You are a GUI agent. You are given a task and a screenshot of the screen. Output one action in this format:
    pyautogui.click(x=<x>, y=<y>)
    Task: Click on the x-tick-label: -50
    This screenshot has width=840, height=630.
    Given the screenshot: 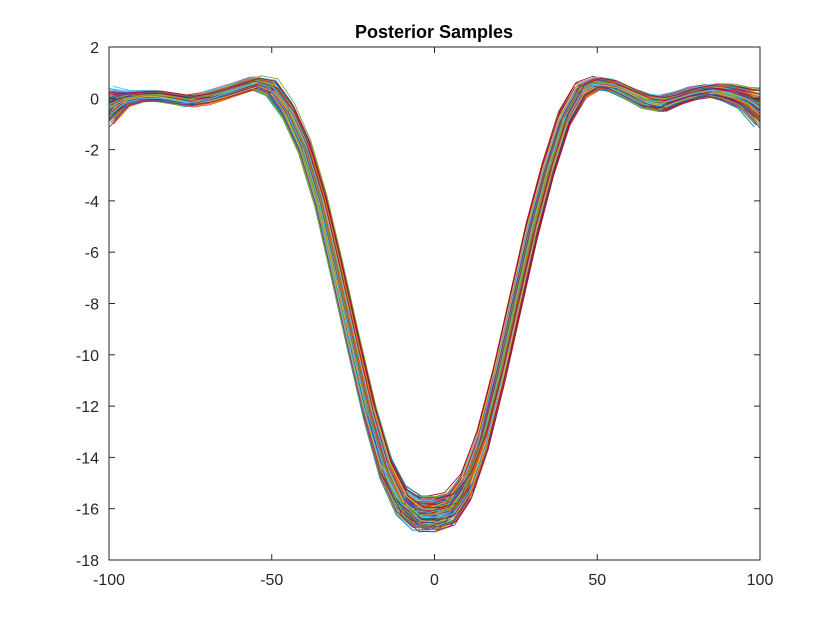 What is the action you would take?
    pyautogui.click(x=271, y=580)
    